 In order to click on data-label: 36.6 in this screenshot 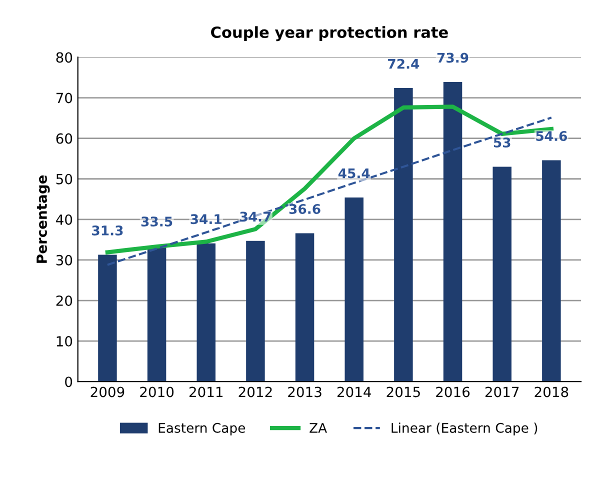, I will do `click(304, 209)`.